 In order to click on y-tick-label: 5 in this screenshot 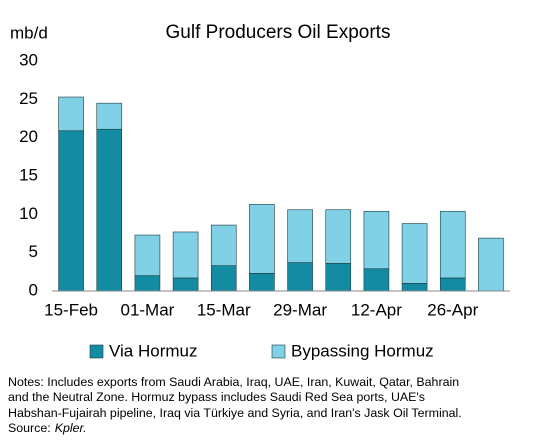, I will do `click(33, 251)`.